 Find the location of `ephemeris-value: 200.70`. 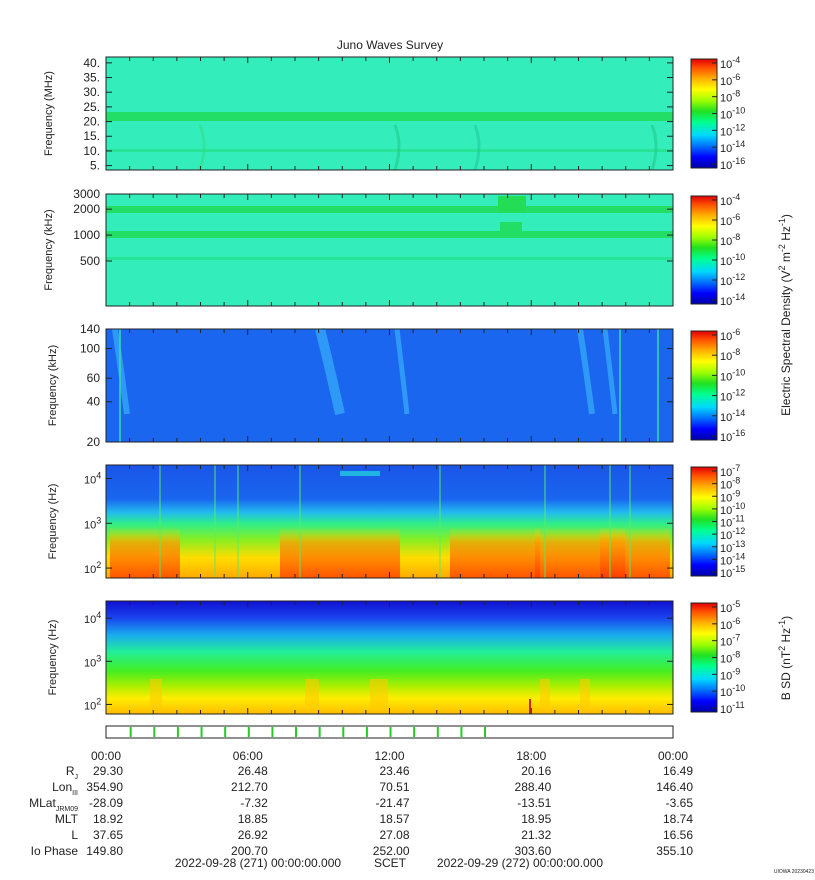

ephemeris-value: 200.70 is located at coordinates (249, 851).